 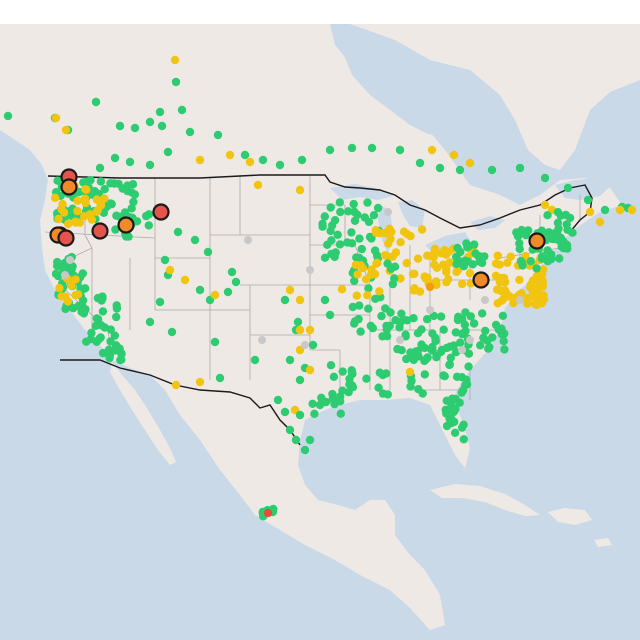 I want to click on sensor-marker-unhealthy, so click(x=268, y=513).